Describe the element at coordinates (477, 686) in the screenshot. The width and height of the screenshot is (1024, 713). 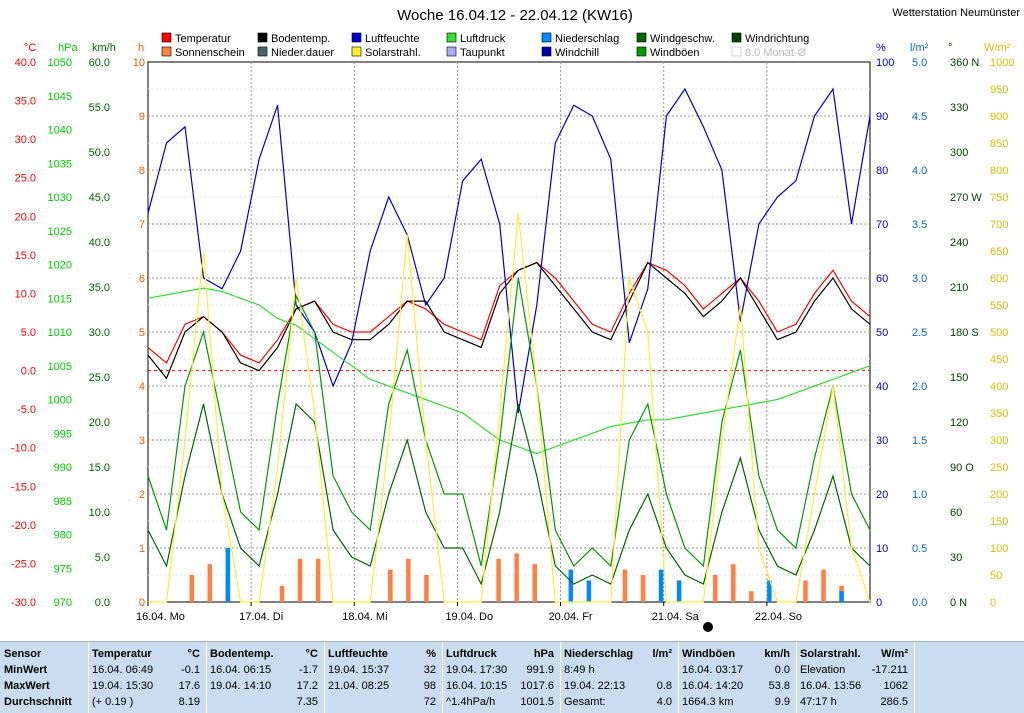
I see `stats-time: 16.04. 10:15` at that location.